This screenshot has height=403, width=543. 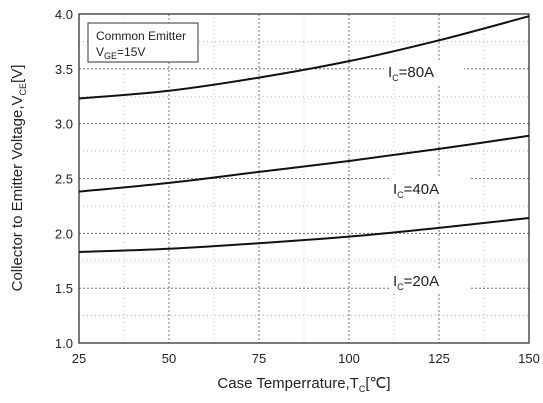 I want to click on curve-label-20a-bg, so click(x=429, y=281).